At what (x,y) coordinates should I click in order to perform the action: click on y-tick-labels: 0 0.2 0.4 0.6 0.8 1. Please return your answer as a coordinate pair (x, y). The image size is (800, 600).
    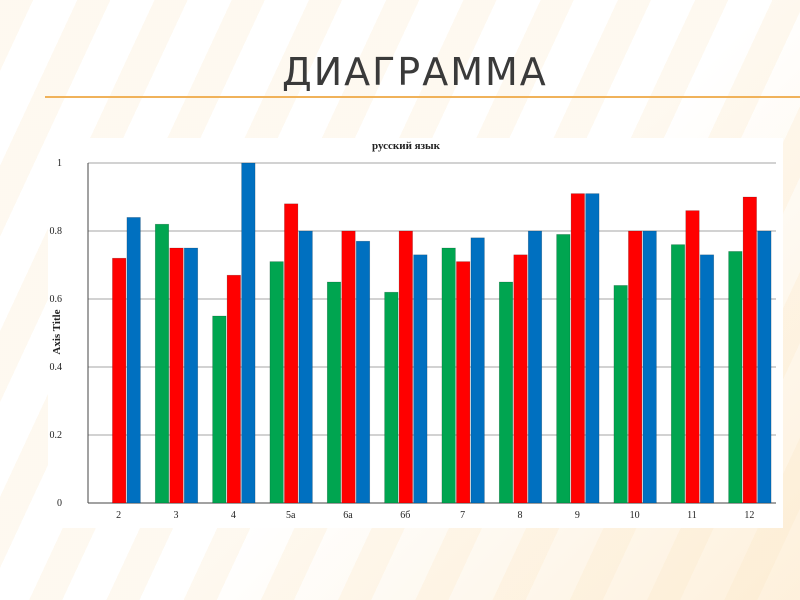
    Looking at the image, I should click on (56, 333).